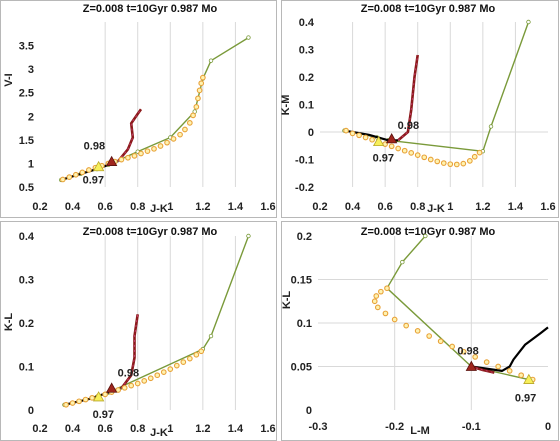 This screenshot has width=560, height=441. What do you see at coordinates (420, 431) in the screenshot?
I see `x-axis-label: L-M` at bounding box center [420, 431].